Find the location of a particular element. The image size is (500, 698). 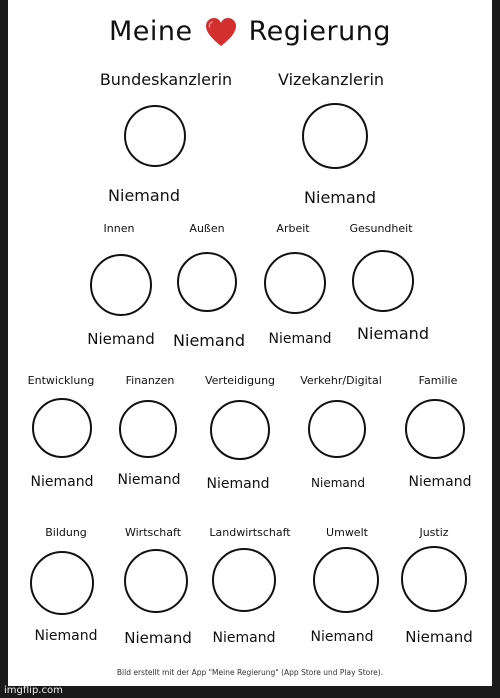

role-label-innen: Innen is located at coordinates (119, 228).